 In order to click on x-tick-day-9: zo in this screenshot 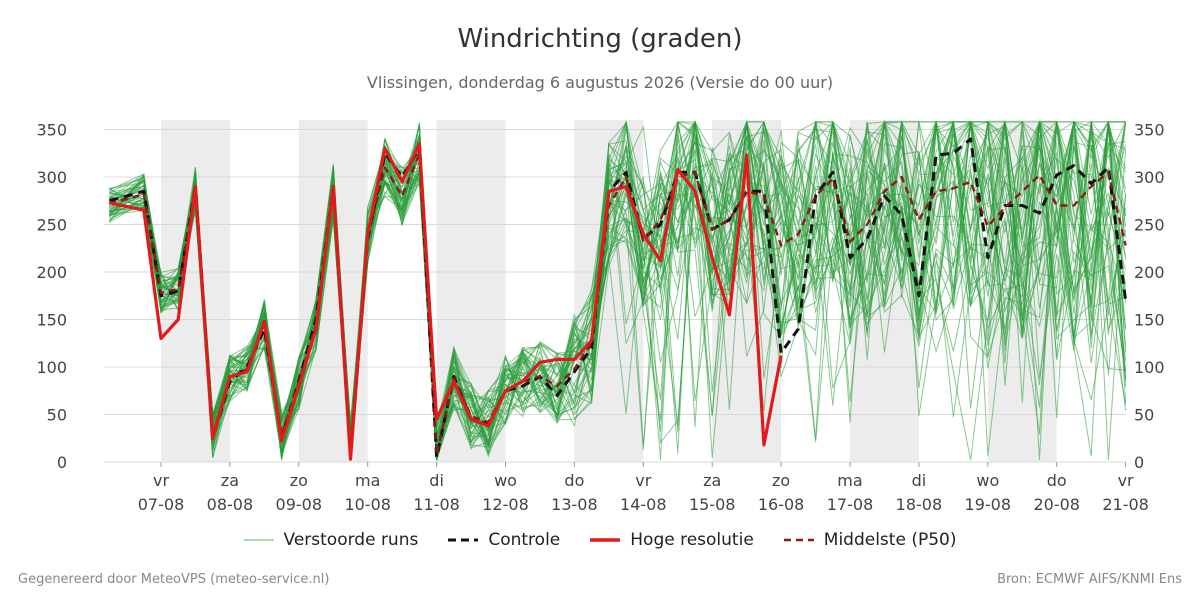, I will do `click(781, 480)`.